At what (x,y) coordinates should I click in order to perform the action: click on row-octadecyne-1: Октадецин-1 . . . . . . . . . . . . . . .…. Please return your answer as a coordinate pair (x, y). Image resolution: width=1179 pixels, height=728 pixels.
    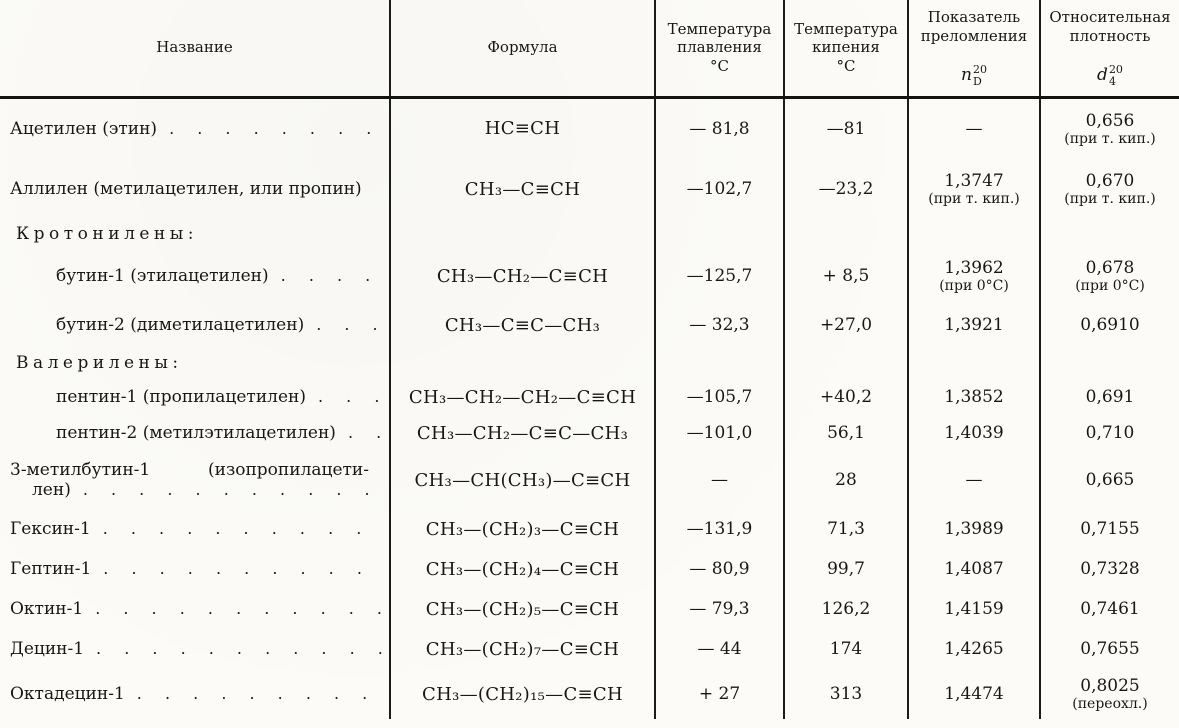
    Looking at the image, I should click on (589, 694).